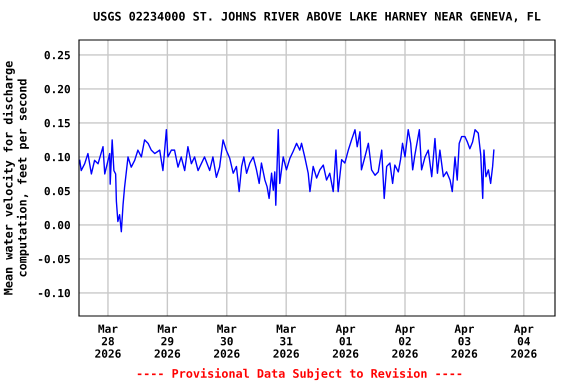 The height and width of the screenshot is (384, 576). I want to click on x-tick-label: Apr 04 2026, so click(524, 341).